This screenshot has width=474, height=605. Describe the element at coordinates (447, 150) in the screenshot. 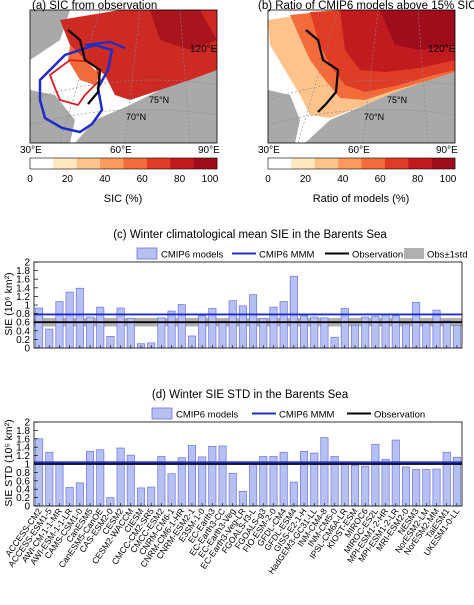

I see `lon-label-90-b: 90°E` at that location.